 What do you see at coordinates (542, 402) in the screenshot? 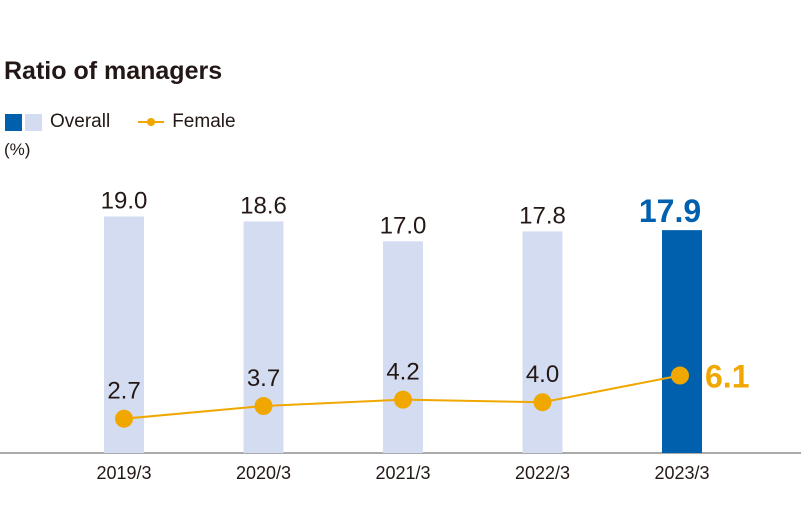
I see `point-female-2022/3` at bounding box center [542, 402].